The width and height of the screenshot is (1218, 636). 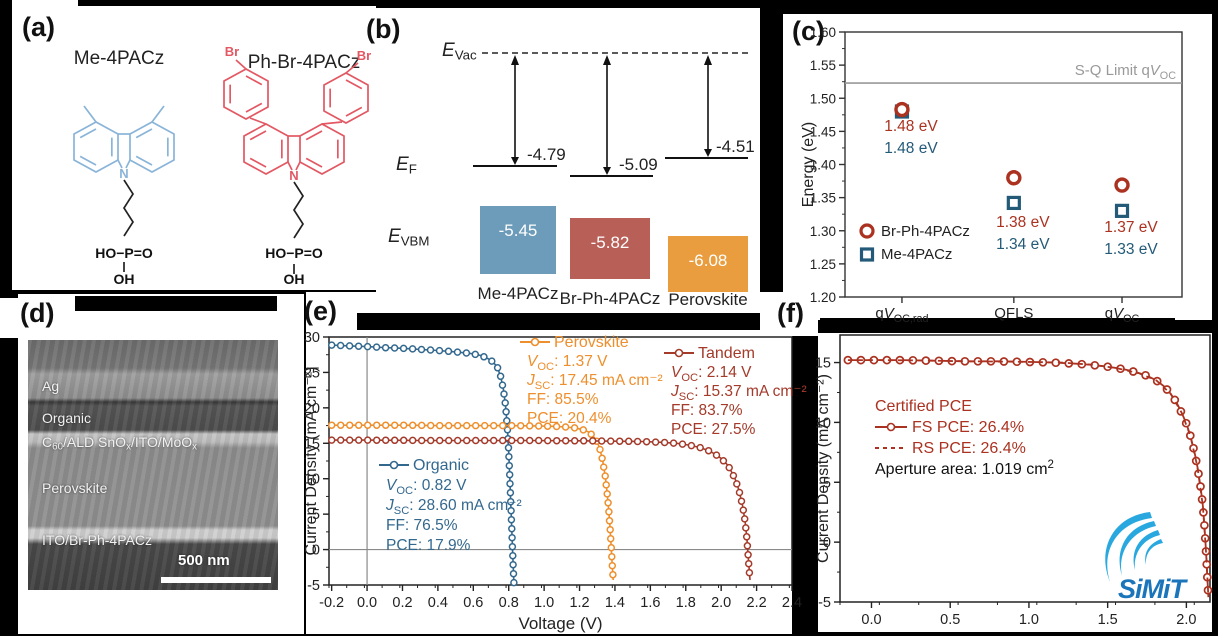 What do you see at coordinates (1186, 620) in the screenshot?
I see `x-tick-label: 2.0` at bounding box center [1186, 620].